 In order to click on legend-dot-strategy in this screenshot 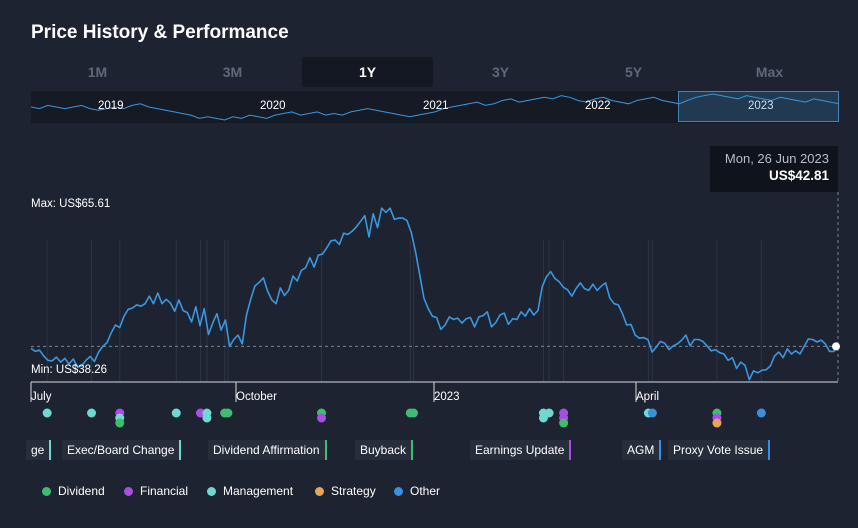, I will do `click(319, 491)`.